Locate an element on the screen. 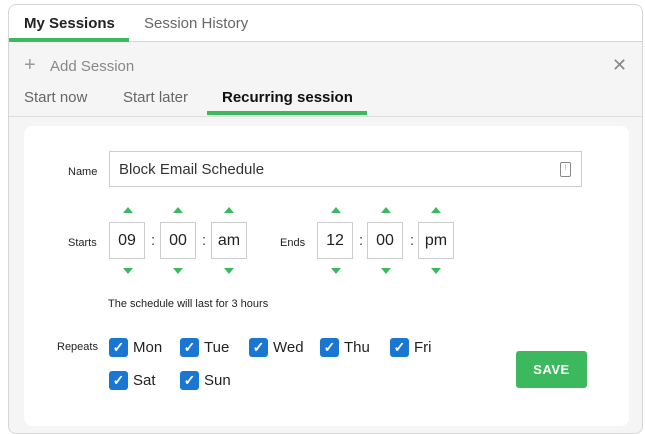 This screenshot has width=645, height=434. name-input: Block Email Schedule ⁝ is located at coordinates (345, 169).